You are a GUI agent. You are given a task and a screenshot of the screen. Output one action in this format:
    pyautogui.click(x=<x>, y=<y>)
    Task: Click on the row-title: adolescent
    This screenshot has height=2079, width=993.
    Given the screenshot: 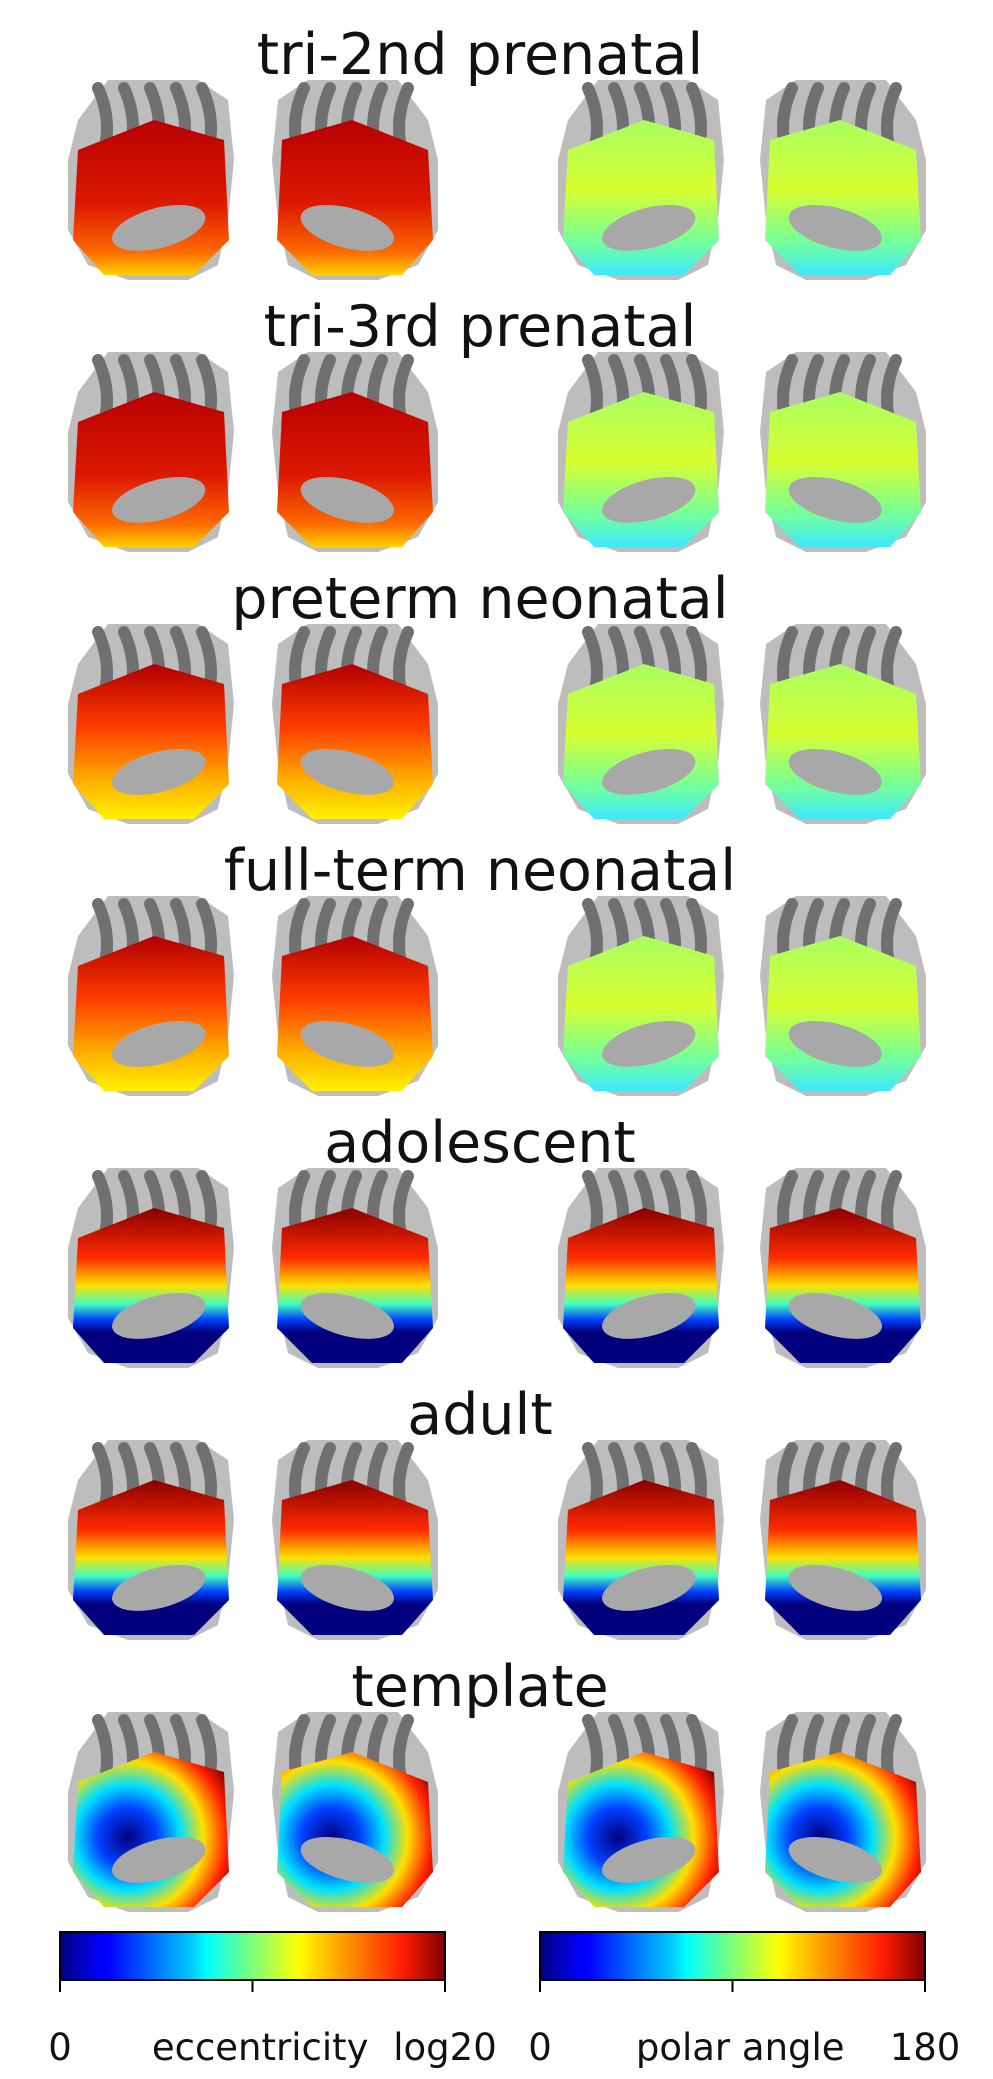 What is the action you would take?
    pyautogui.click(x=479, y=1143)
    